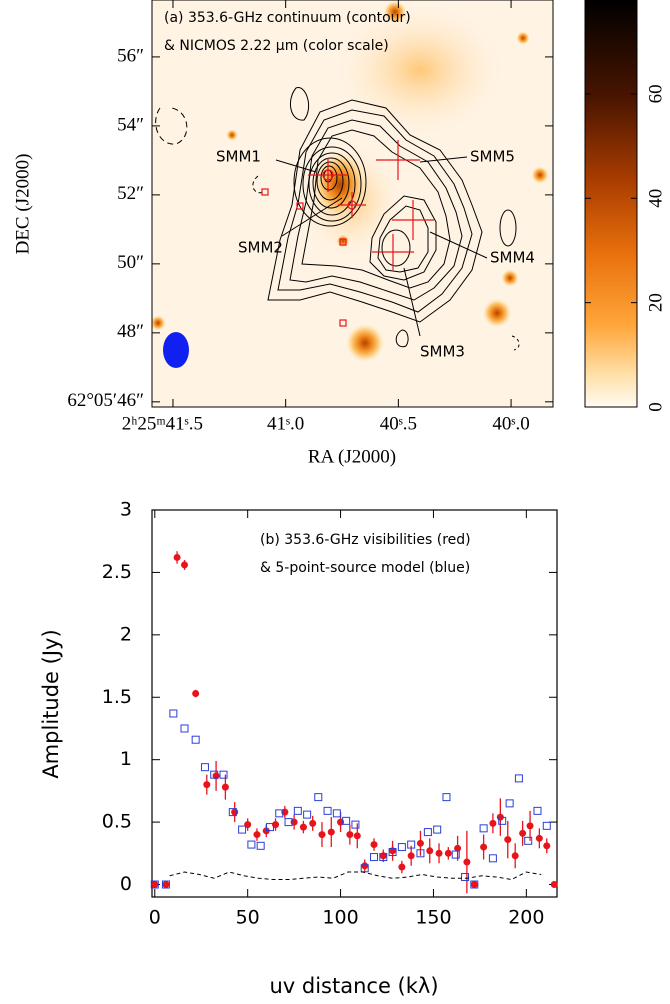 Image resolution: width=670 pixels, height=1004 pixels. I want to click on x-tick-label: 2ʰ25ᵐ41ˢ.5, so click(162, 423).